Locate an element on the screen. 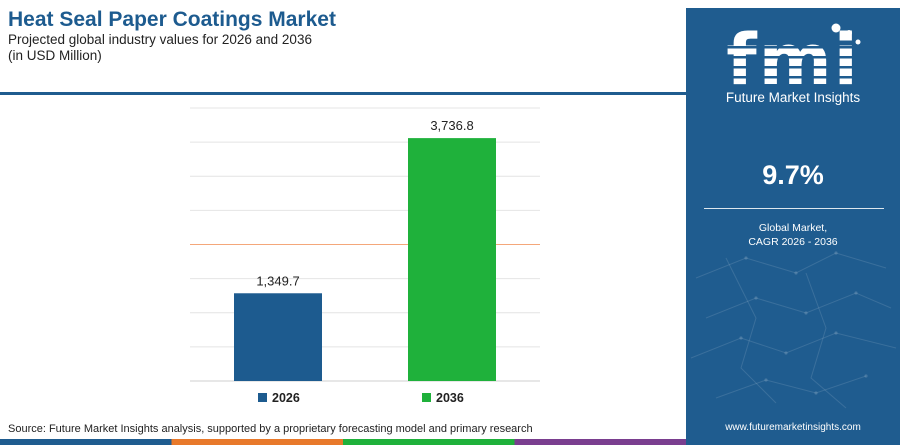 Image resolution: width=900 pixels, height=445 pixels. globe-dots-icon is located at coordinates (846, 34).